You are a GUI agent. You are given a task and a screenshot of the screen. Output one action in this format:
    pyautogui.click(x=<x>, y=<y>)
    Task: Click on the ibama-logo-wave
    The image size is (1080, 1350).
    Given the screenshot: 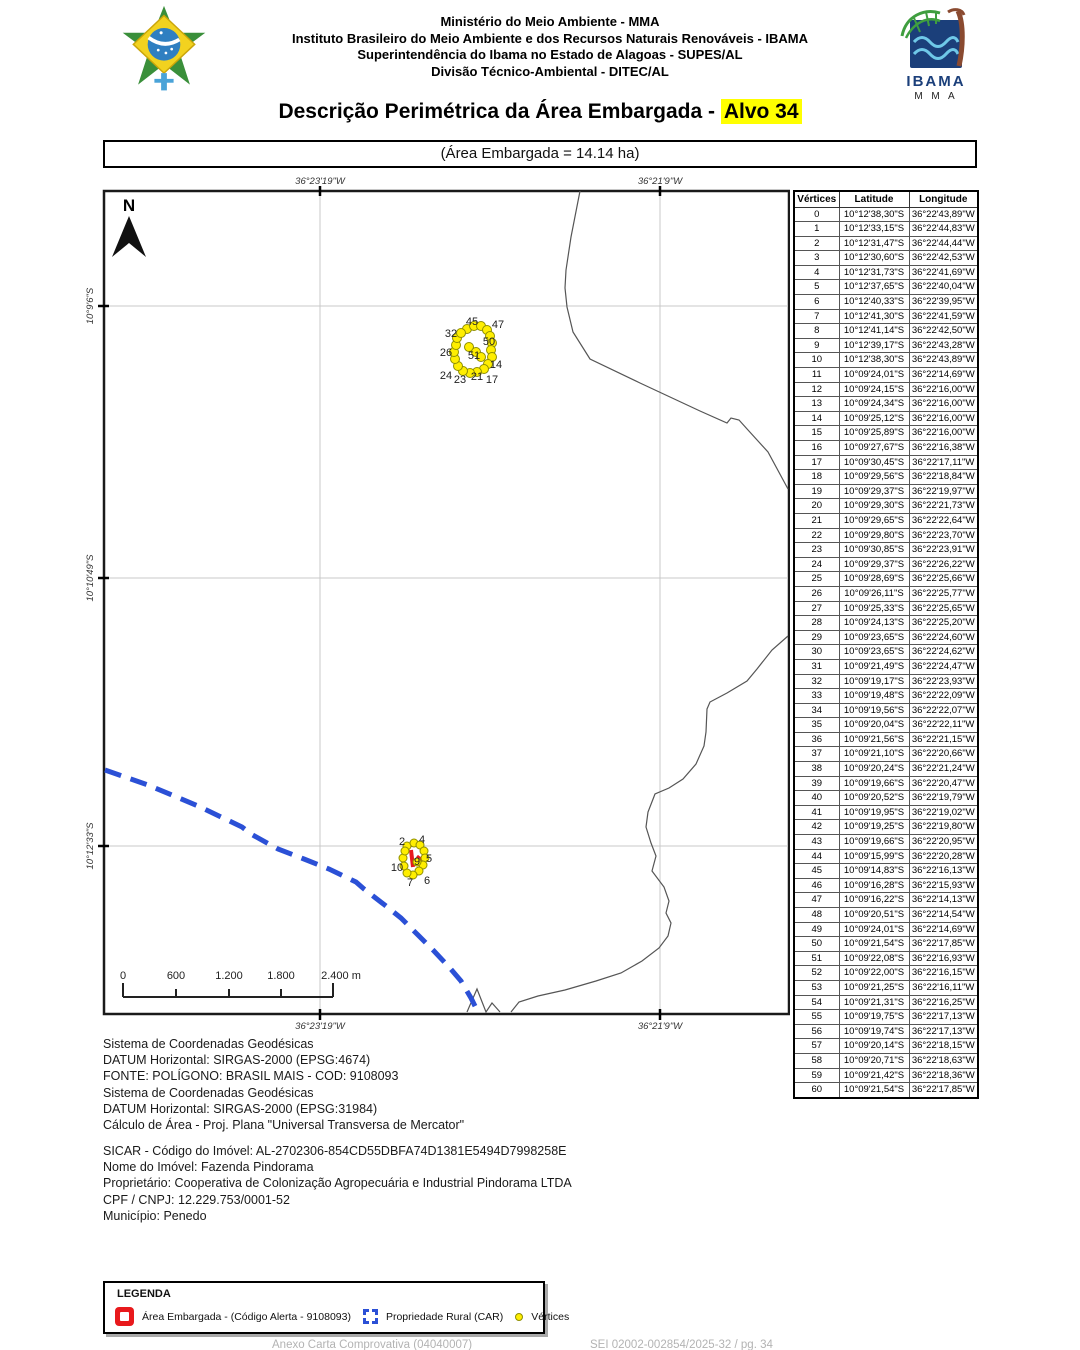 What is the action you would take?
    pyautogui.click(x=936, y=42)
    